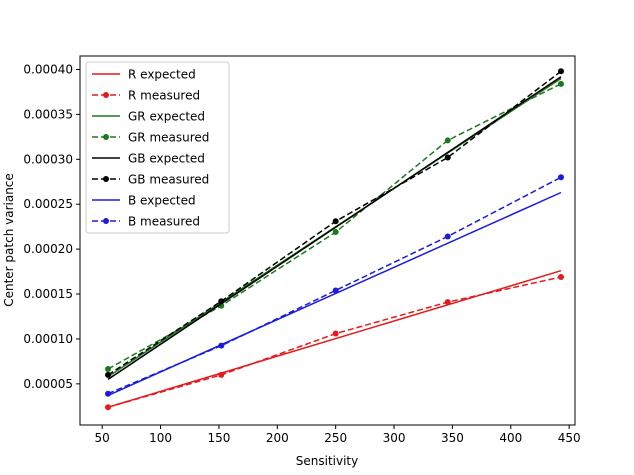  What do you see at coordinates (164, 222) in the screenshot?
I see `legend-label: B measured` at bounding box center [164, 222].